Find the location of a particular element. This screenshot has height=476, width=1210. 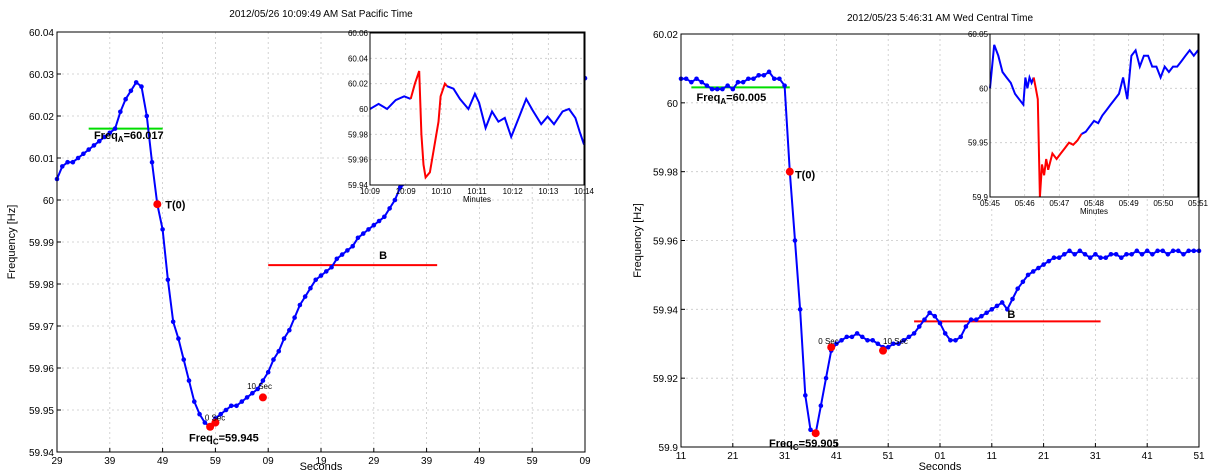

y-tick-label: 59.92 is located at coordinates (665, 379).